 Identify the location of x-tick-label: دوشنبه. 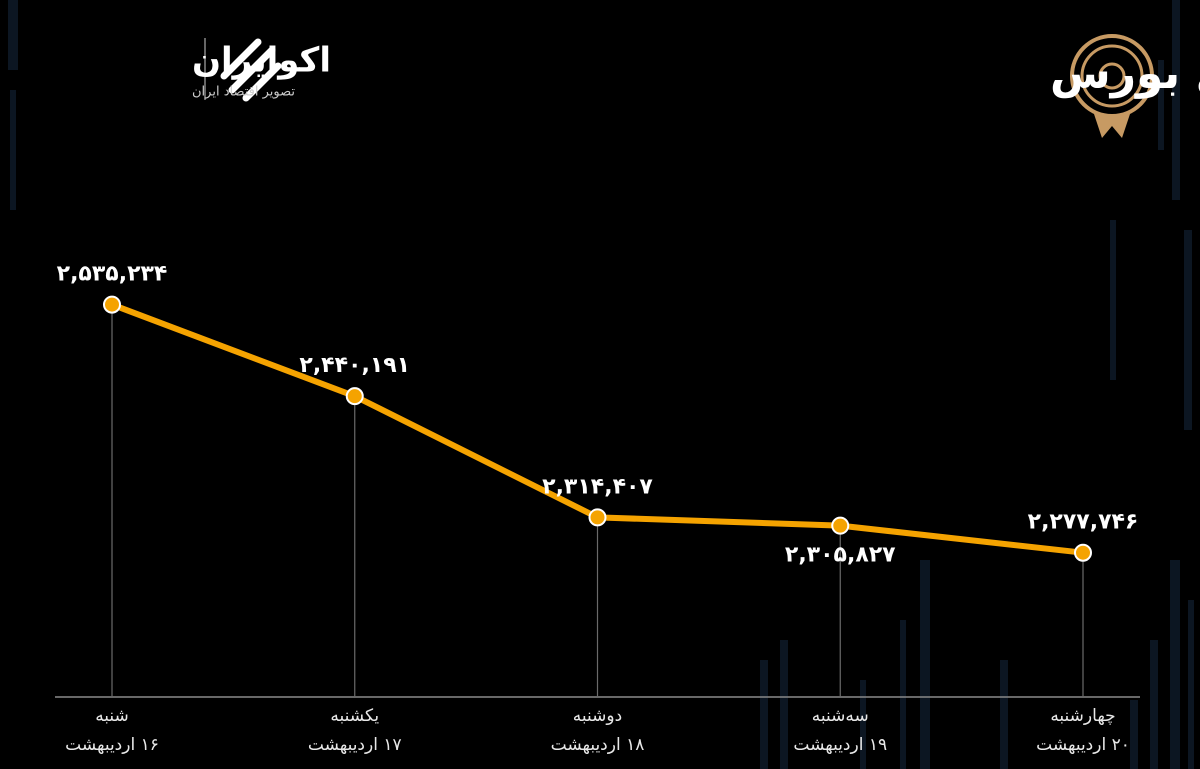
(597, 716).